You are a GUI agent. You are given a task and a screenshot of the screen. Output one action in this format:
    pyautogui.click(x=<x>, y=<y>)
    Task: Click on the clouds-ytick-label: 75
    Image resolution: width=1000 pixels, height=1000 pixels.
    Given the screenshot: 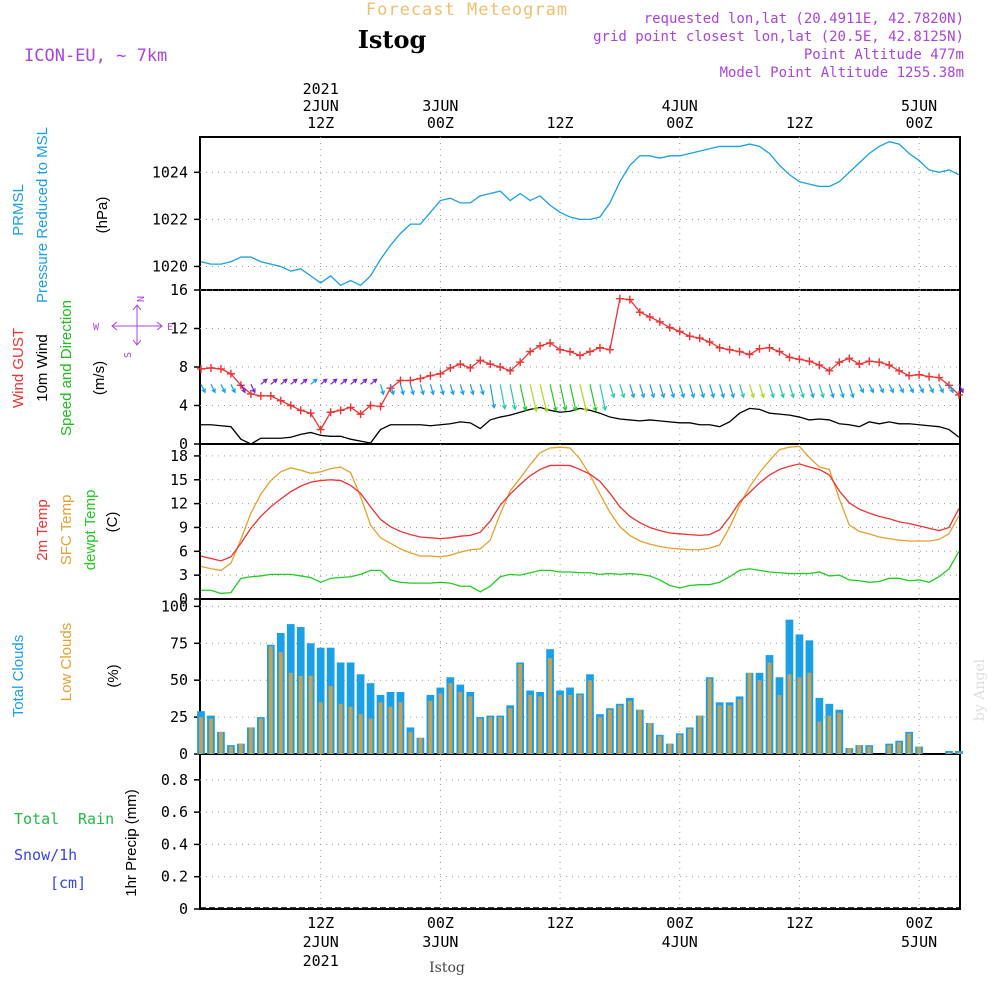 What is the action you would take?
    pyautogui.click(x=179, y=643)
    